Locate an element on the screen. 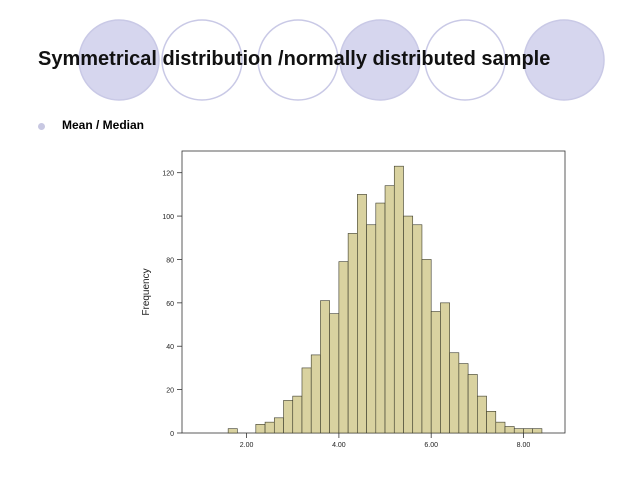  y-tick-label: 0 is located at coordinates (172, 434).